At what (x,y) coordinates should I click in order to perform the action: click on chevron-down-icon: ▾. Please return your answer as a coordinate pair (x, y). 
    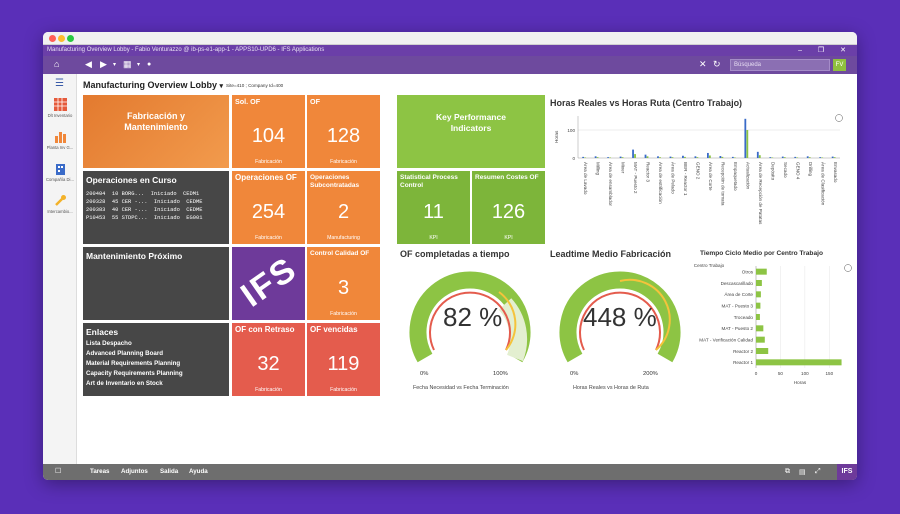
    Looking at the image, I should click on (221, 86).